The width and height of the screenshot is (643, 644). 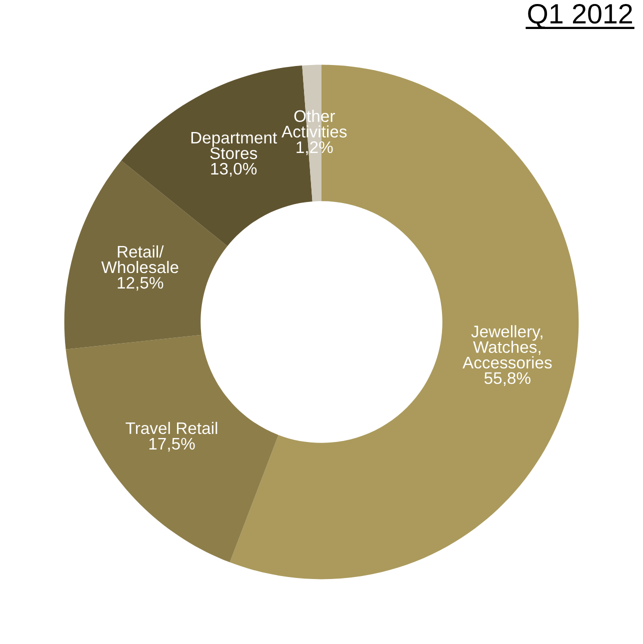 I want to click on data-label: 55,8%, so click(x=507, y=379).